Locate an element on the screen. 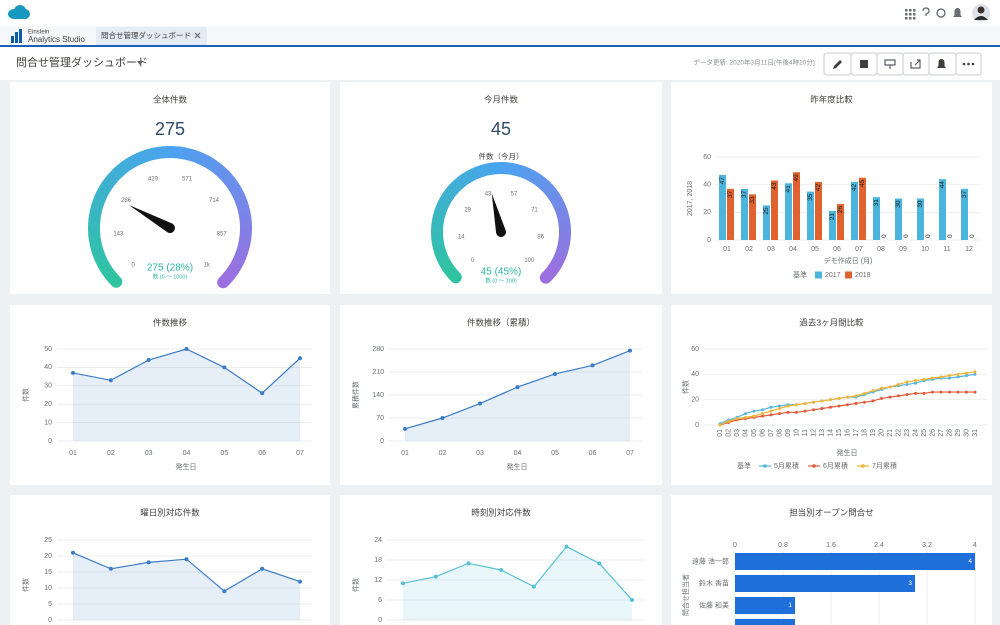 Image resolution: width=1000 pixels, height=625 pixels. settings-icon is located at coordinates (941, 13).